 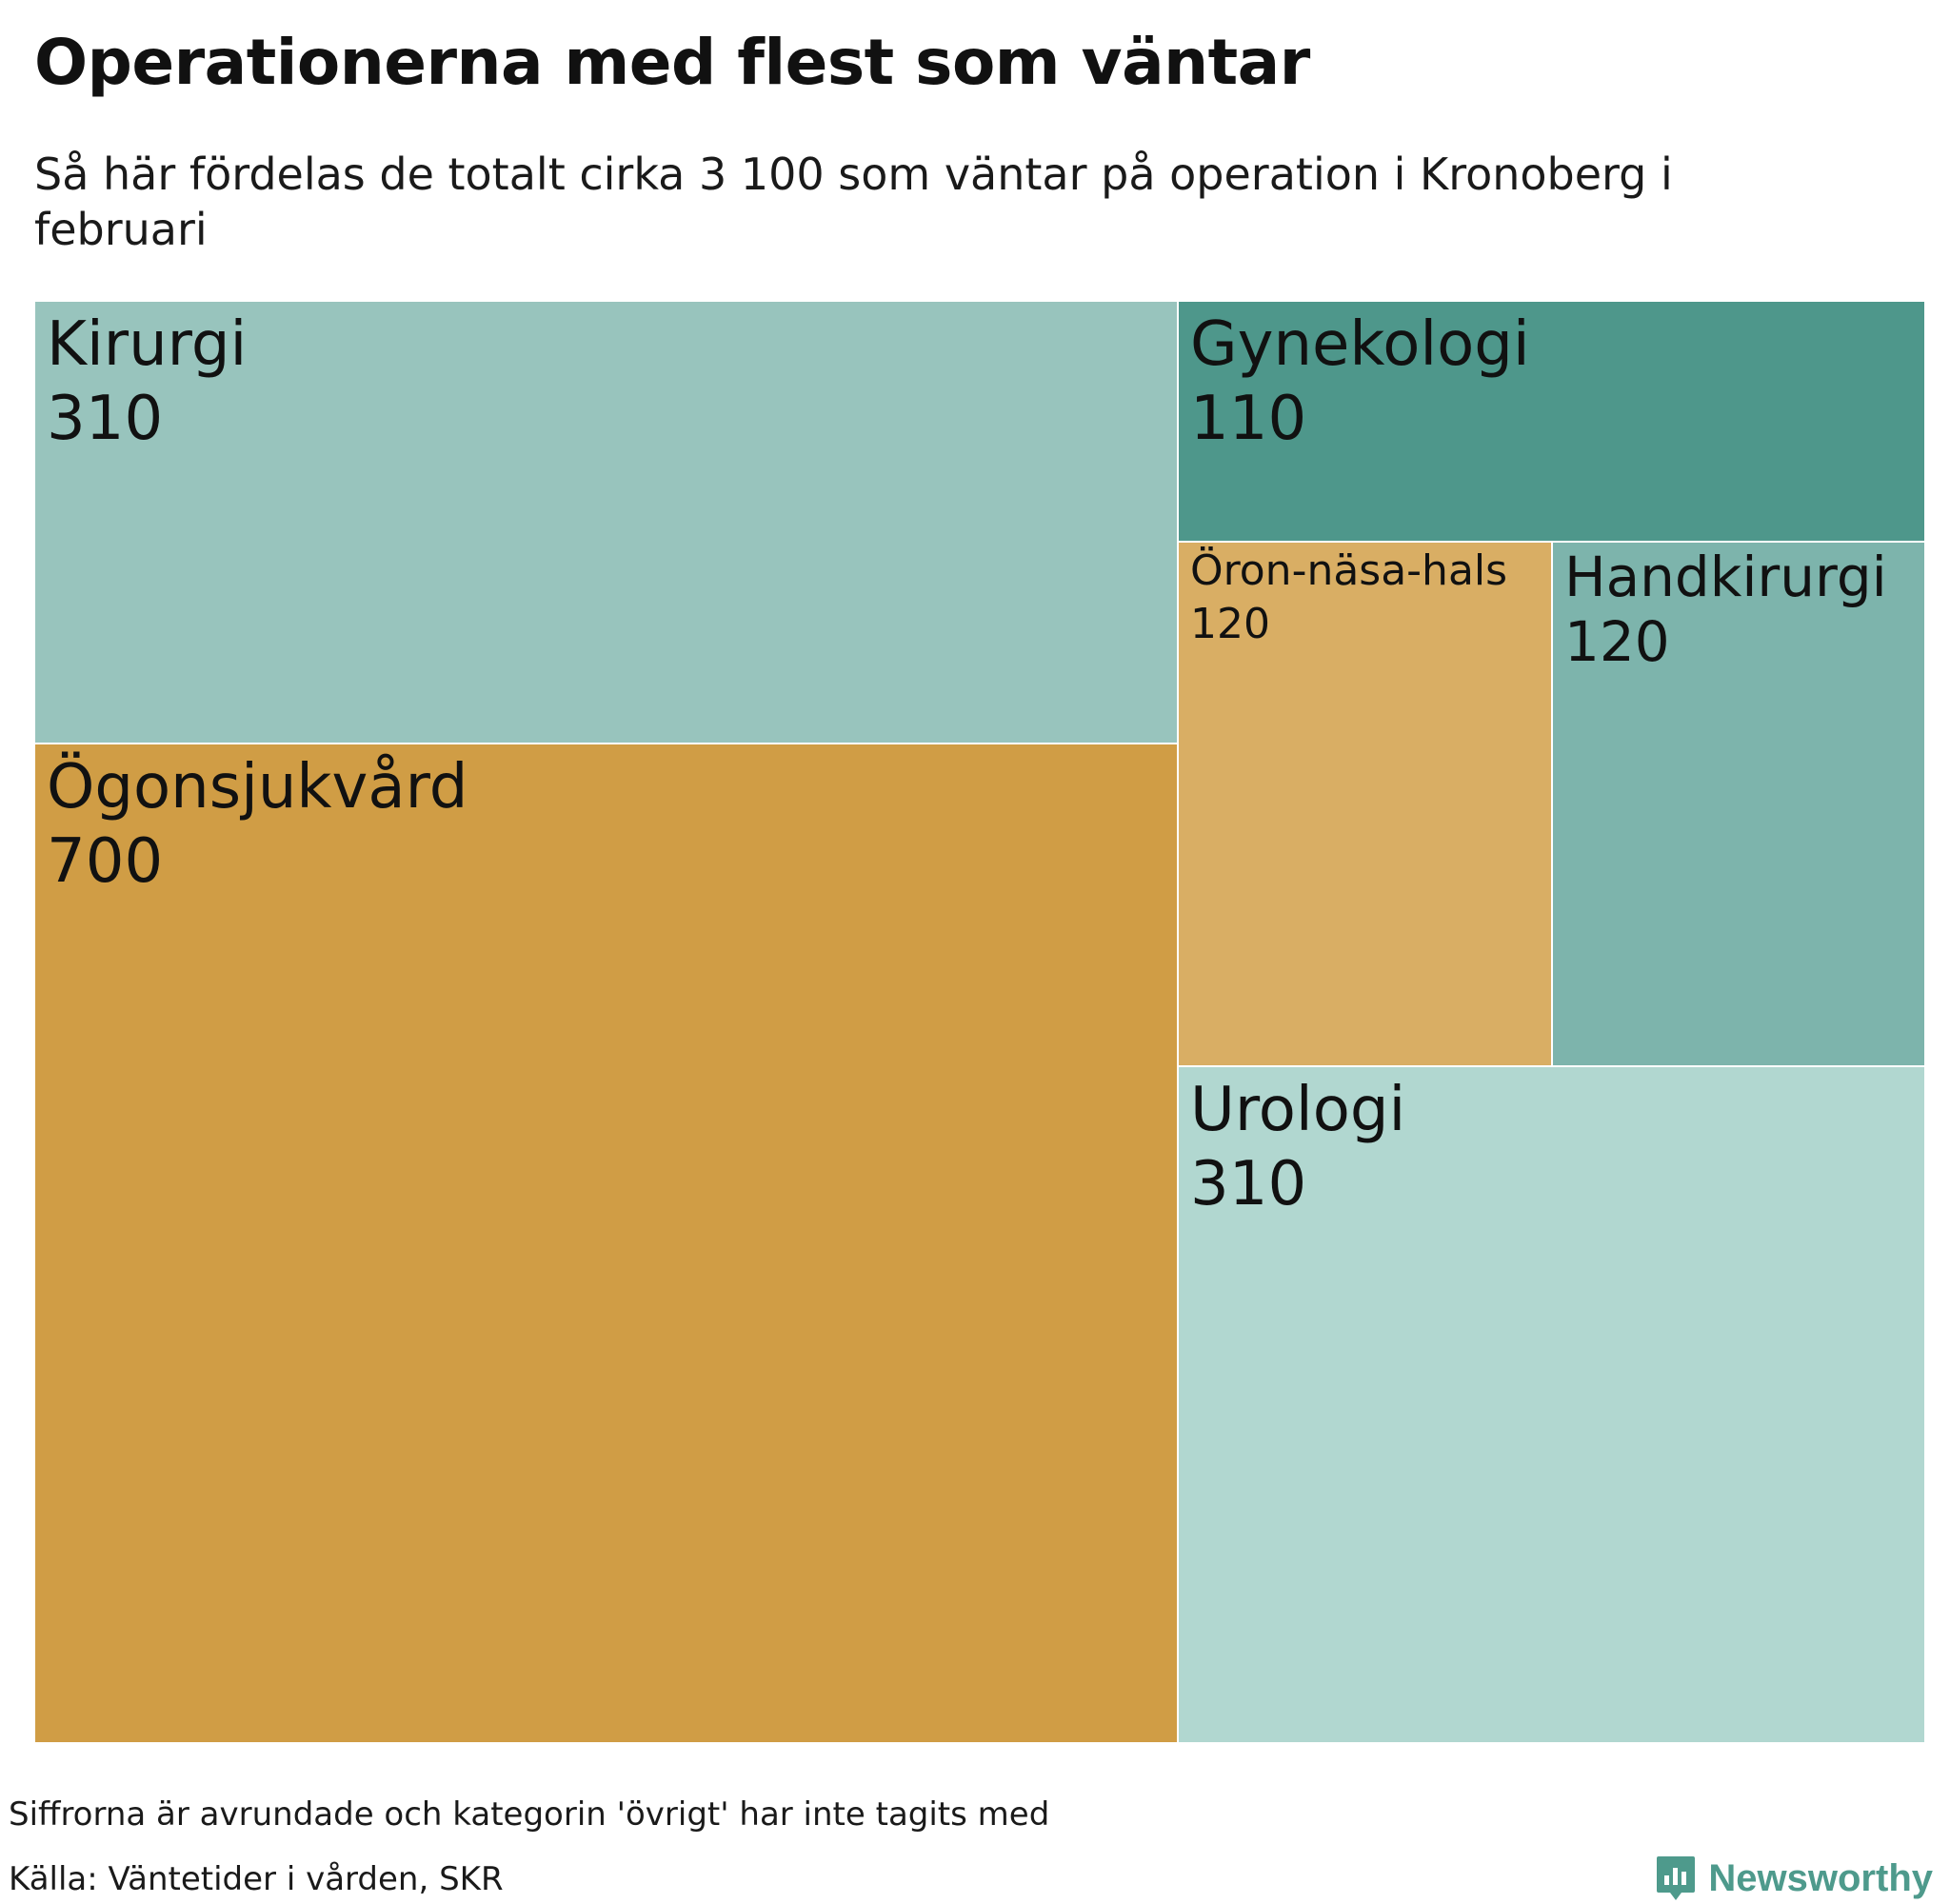 What do you see at coordinates (606, 522) in the screenshot?
I see `treemap-tile-kirurgi: Kirurgi 310` at bounding box center [606, 522].